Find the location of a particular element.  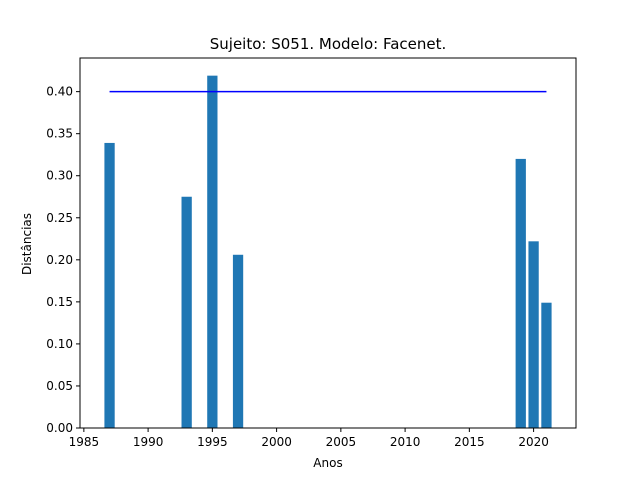

bar-1995 is located at coordinates (212, 251).